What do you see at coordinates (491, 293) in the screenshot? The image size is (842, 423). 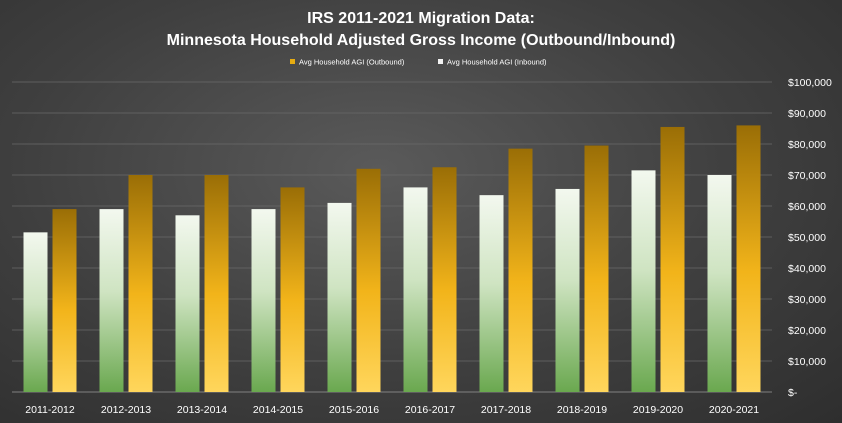 I see `bar-inbound-2017-2018` at bounding box center [491, 293].